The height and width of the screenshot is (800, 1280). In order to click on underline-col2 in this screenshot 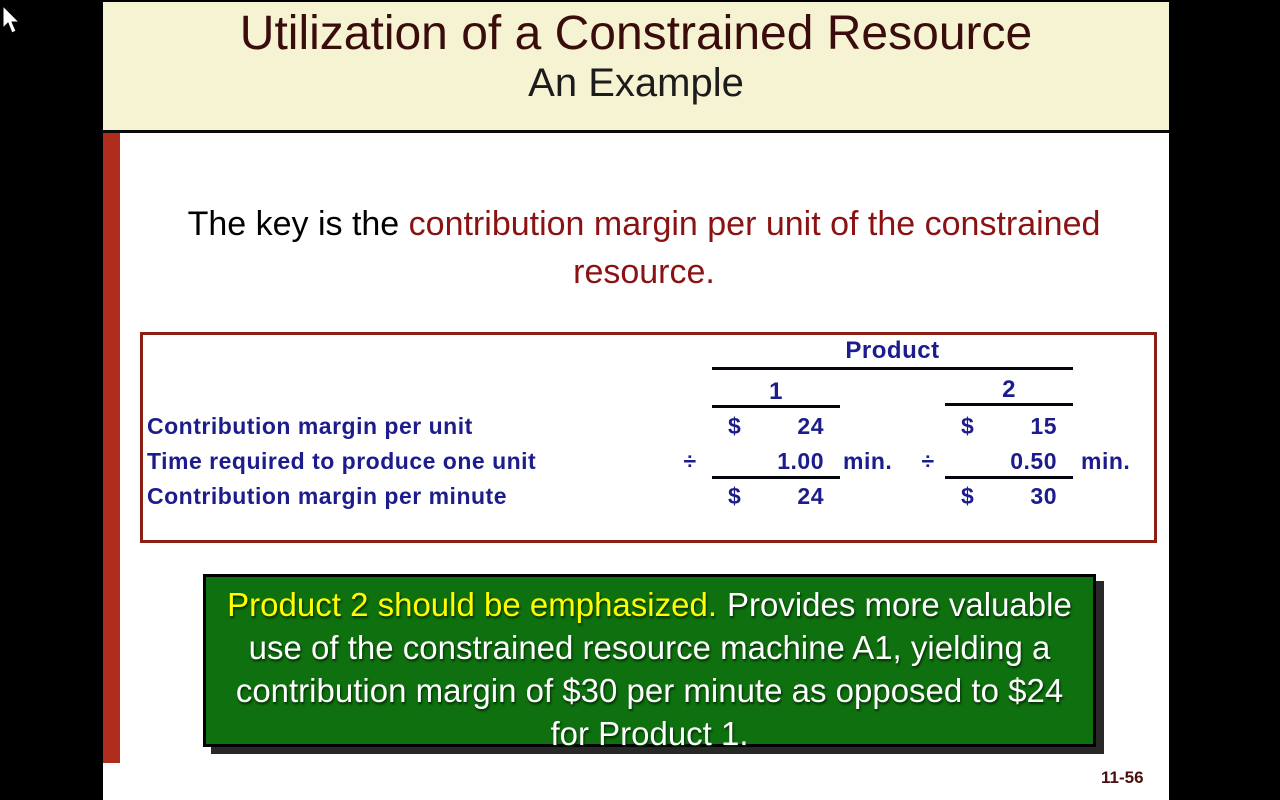, I will do `click(1009, 404)`.